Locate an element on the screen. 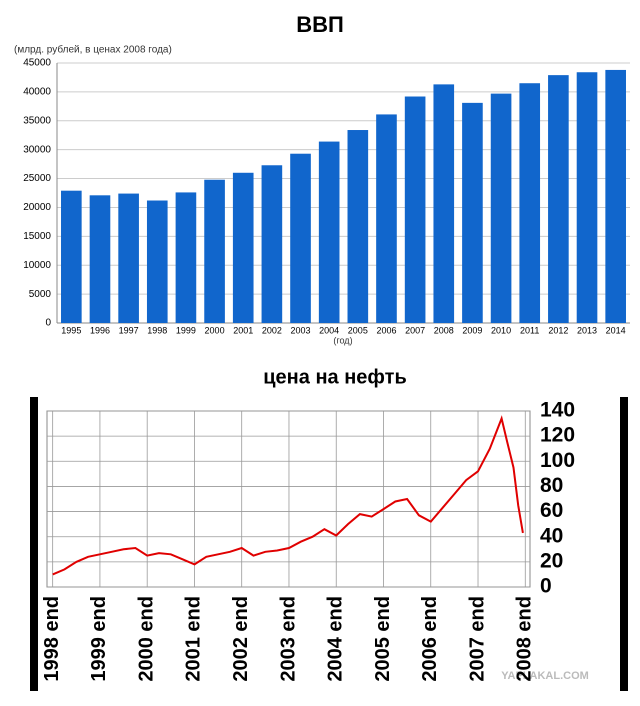 This screenshot has width=640, height=706. x-tick-label: 1997 is located at coordinates (129, 330).